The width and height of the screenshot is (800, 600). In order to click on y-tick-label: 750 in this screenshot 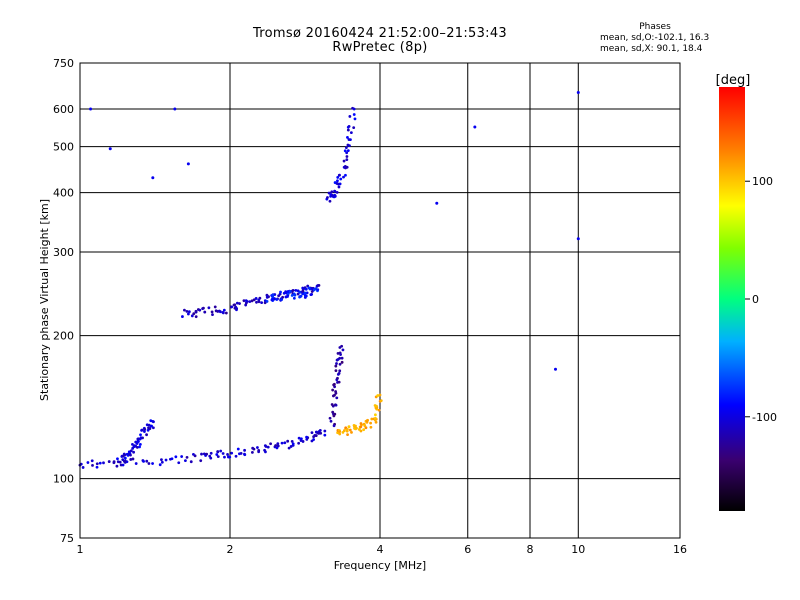, I will do `click(63, 63)`.